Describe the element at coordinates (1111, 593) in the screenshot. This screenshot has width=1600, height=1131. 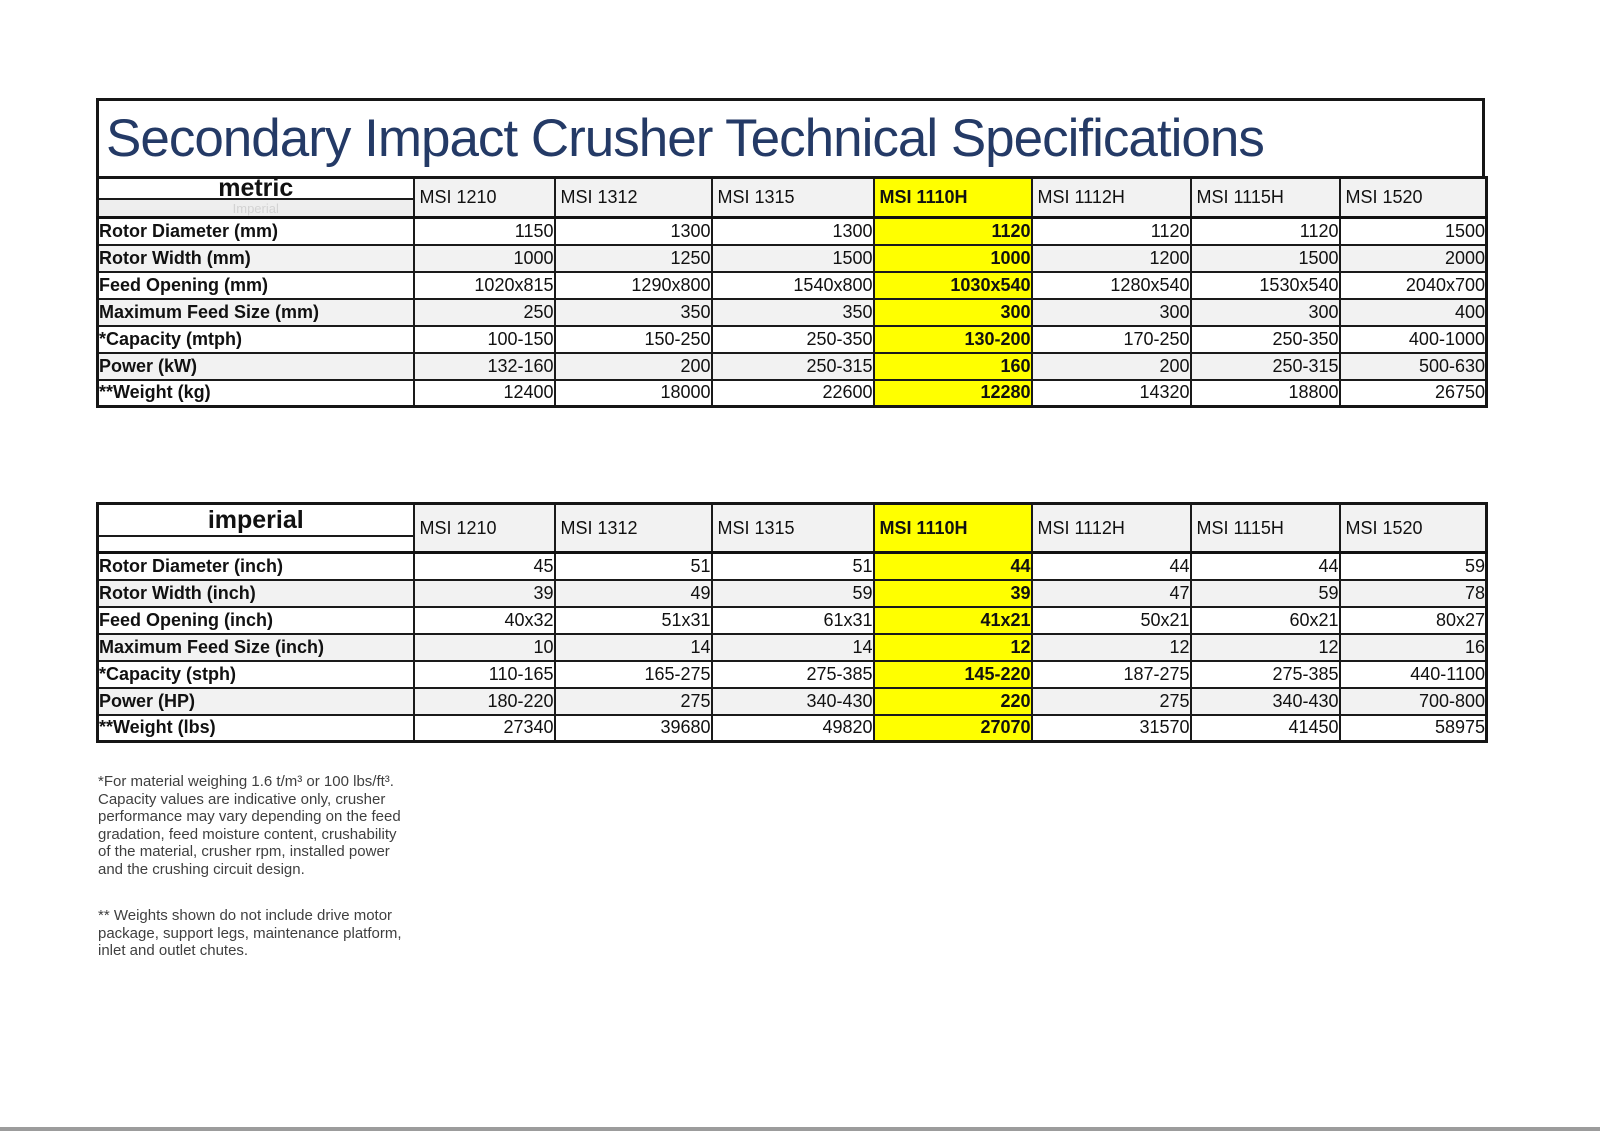
I see `spec-value: 47` at that location.